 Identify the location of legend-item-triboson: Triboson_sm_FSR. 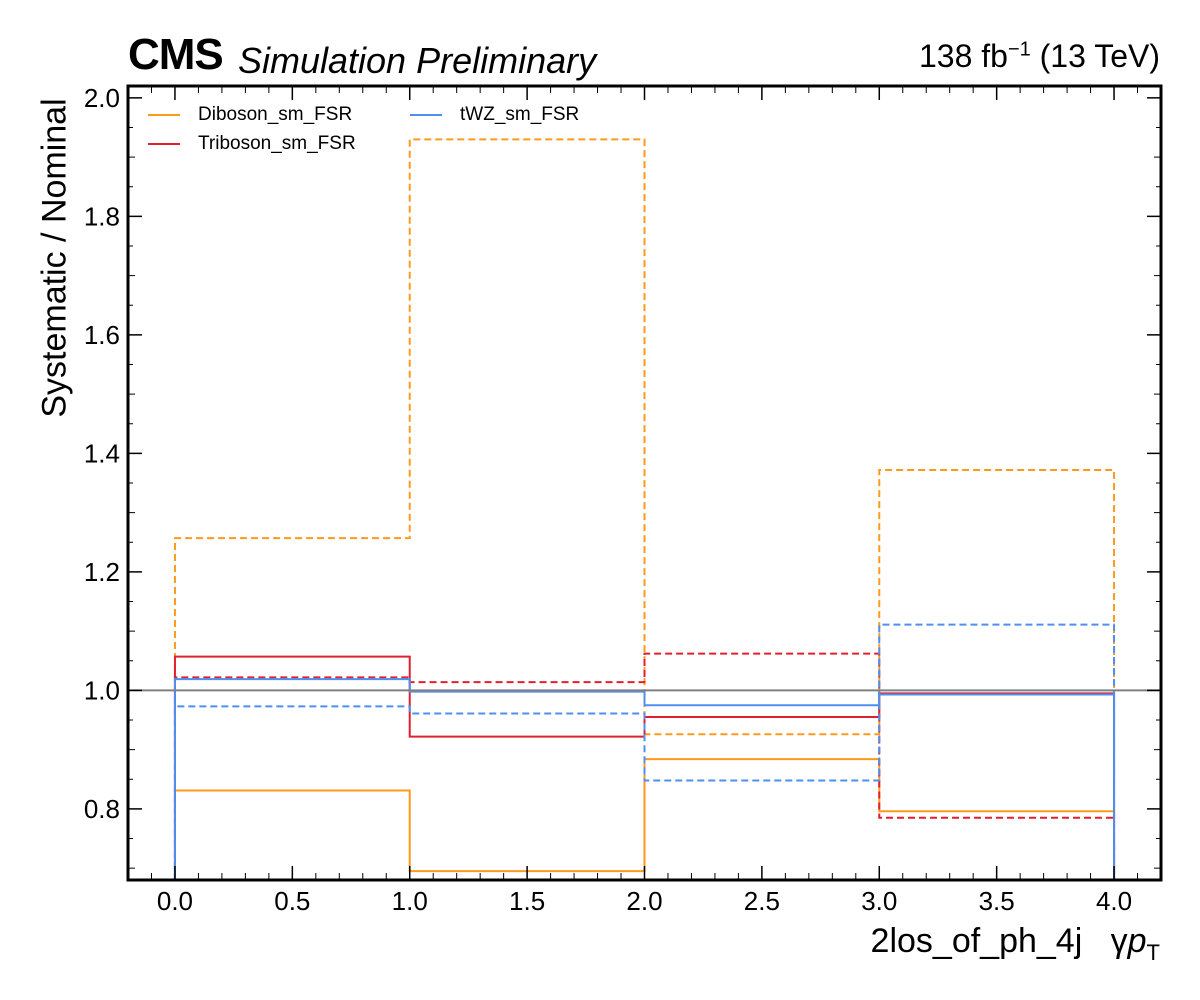
(252, 144).